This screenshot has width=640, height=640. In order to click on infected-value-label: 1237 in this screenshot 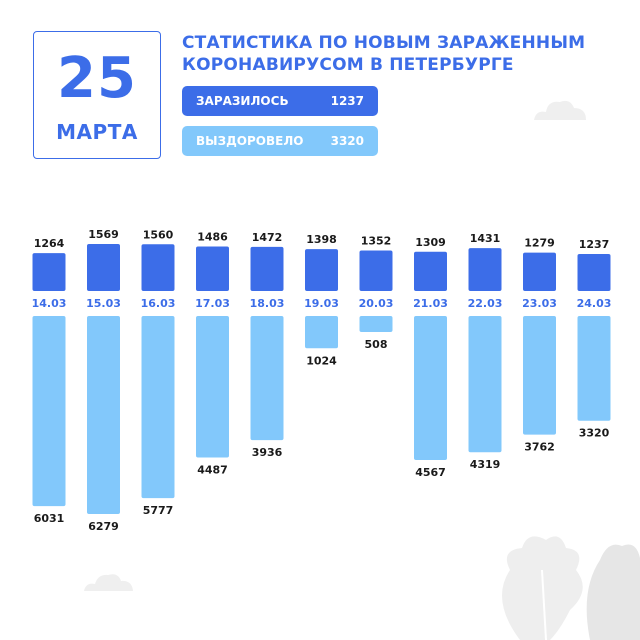, I will do `click(594, 244)`.